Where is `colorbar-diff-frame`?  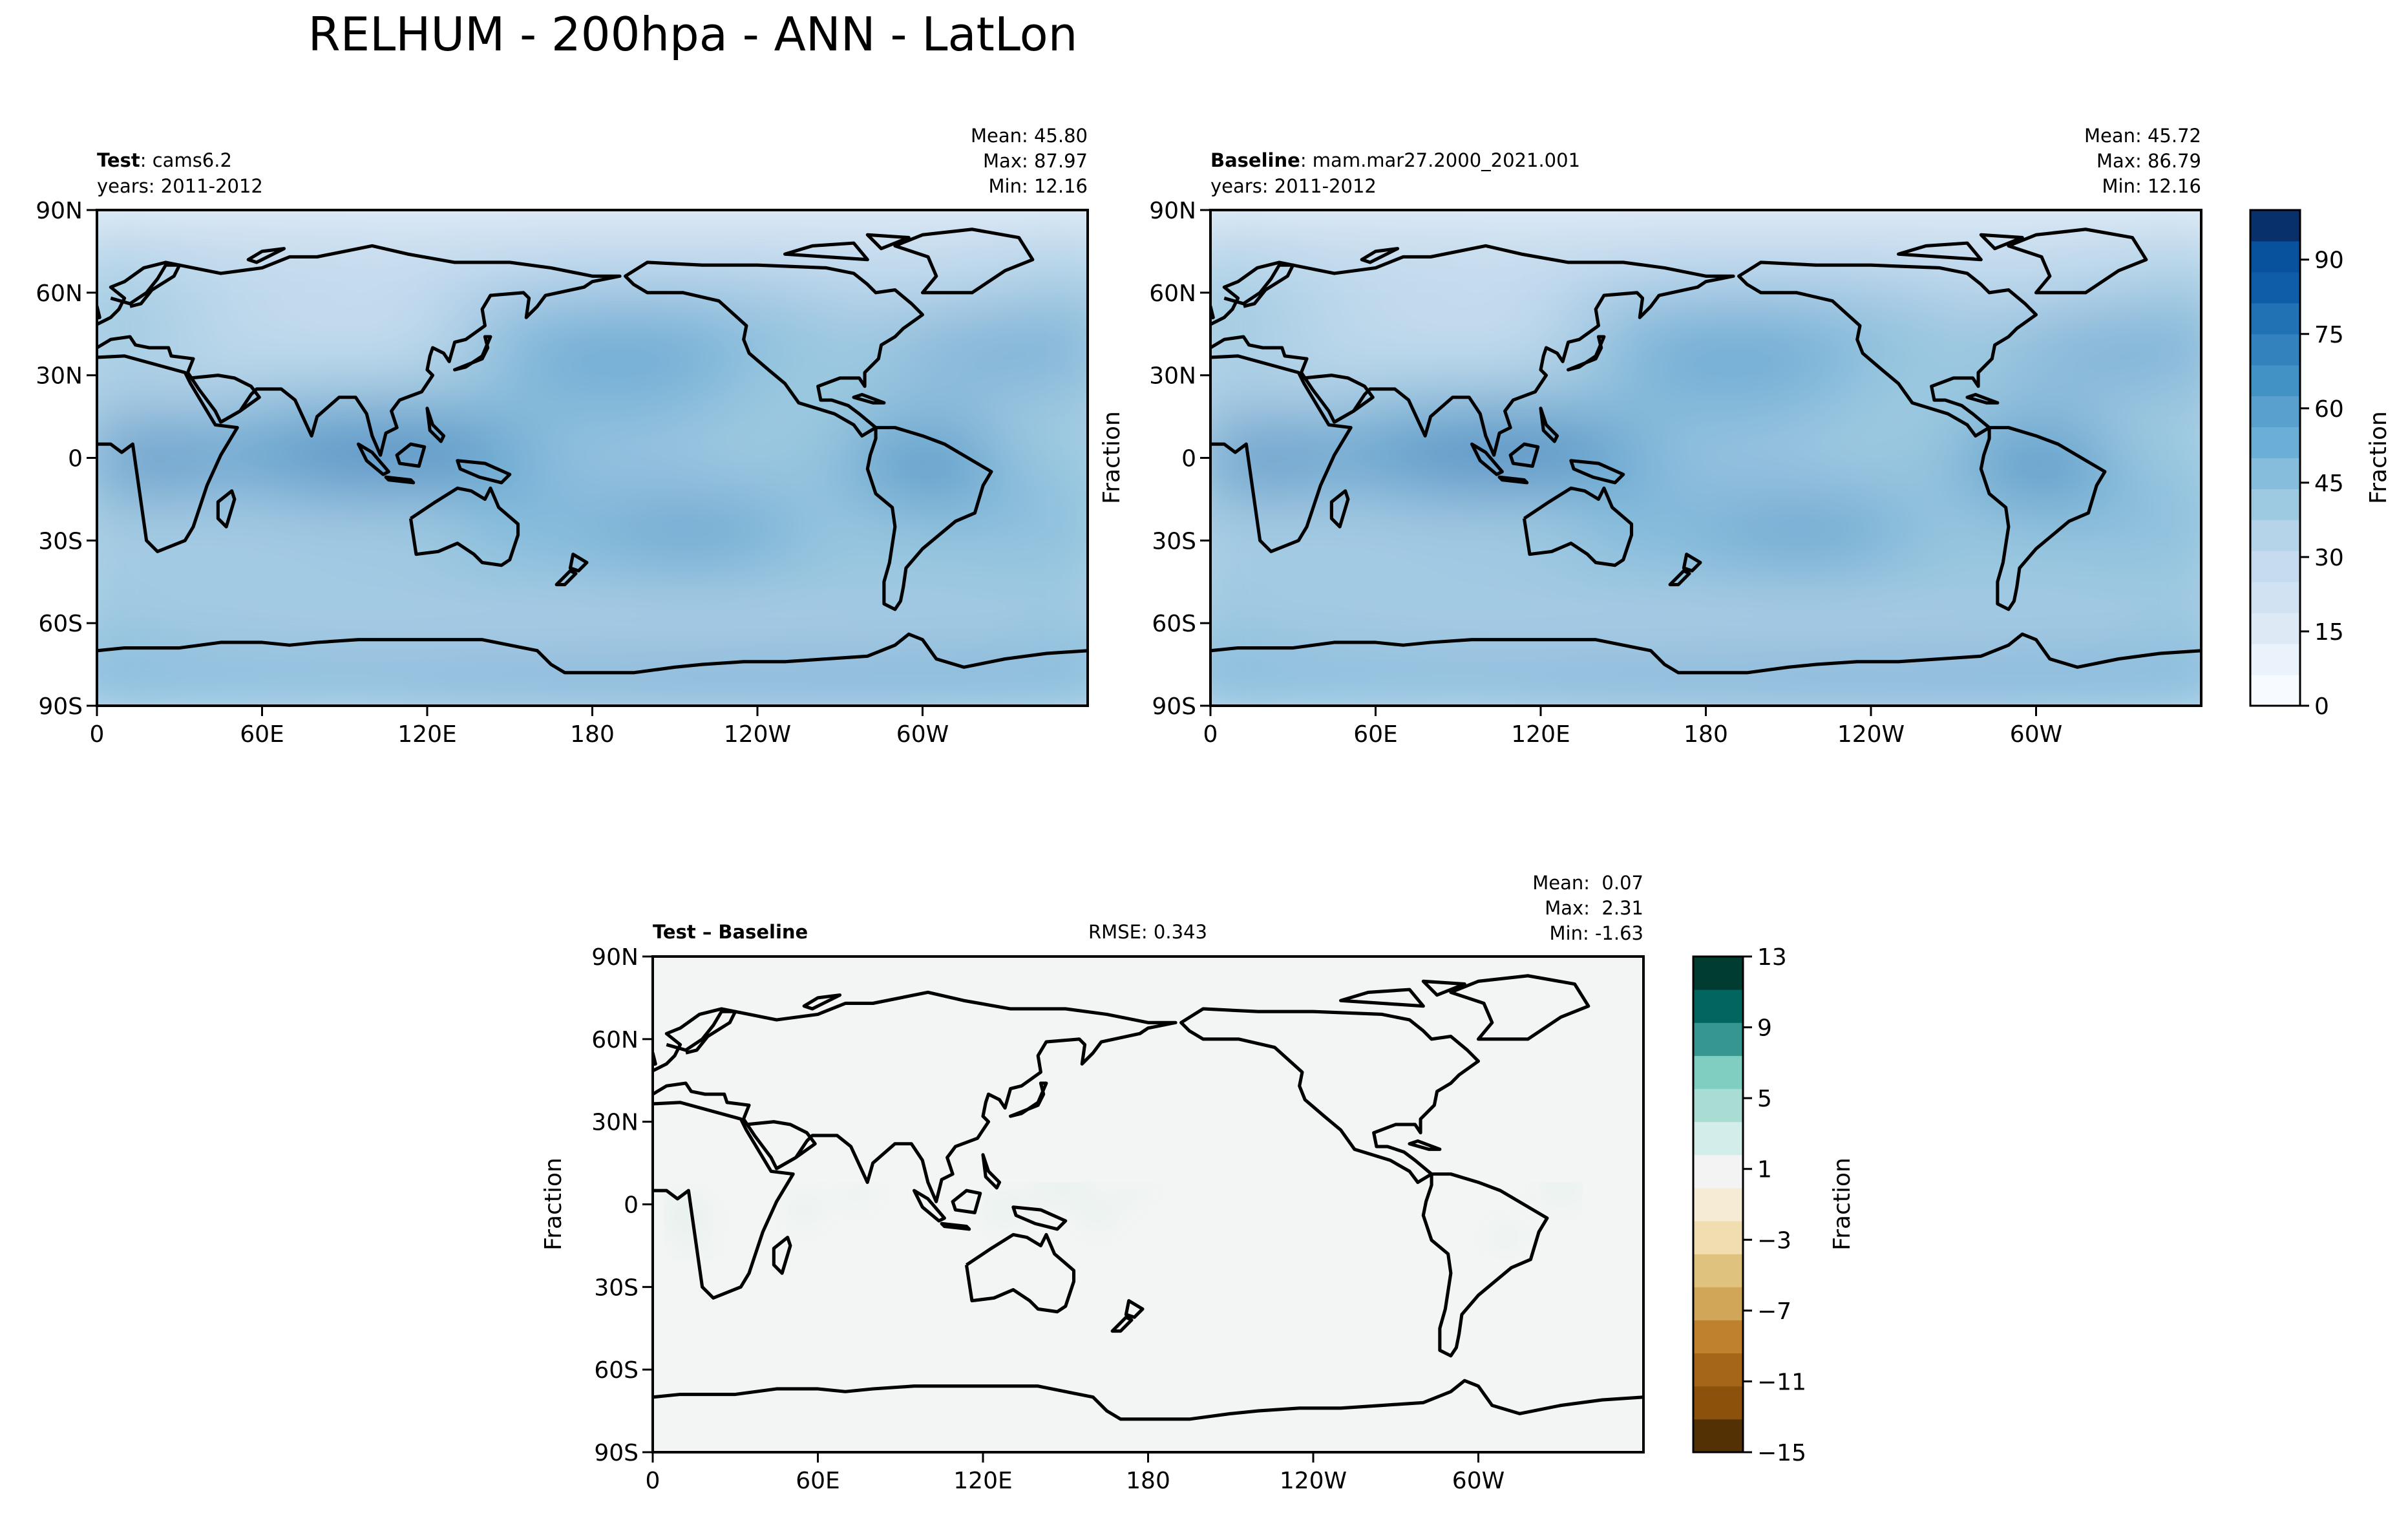
colorbar-diff-frame is located at coordinates (1718, 1204).